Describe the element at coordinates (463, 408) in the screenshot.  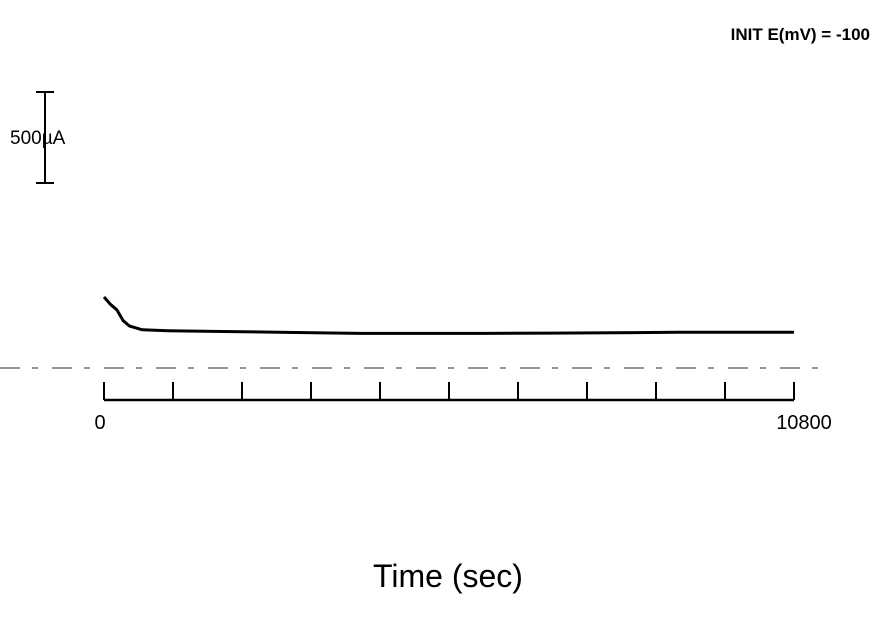
I see `x-axis: 0 10800` at that location.